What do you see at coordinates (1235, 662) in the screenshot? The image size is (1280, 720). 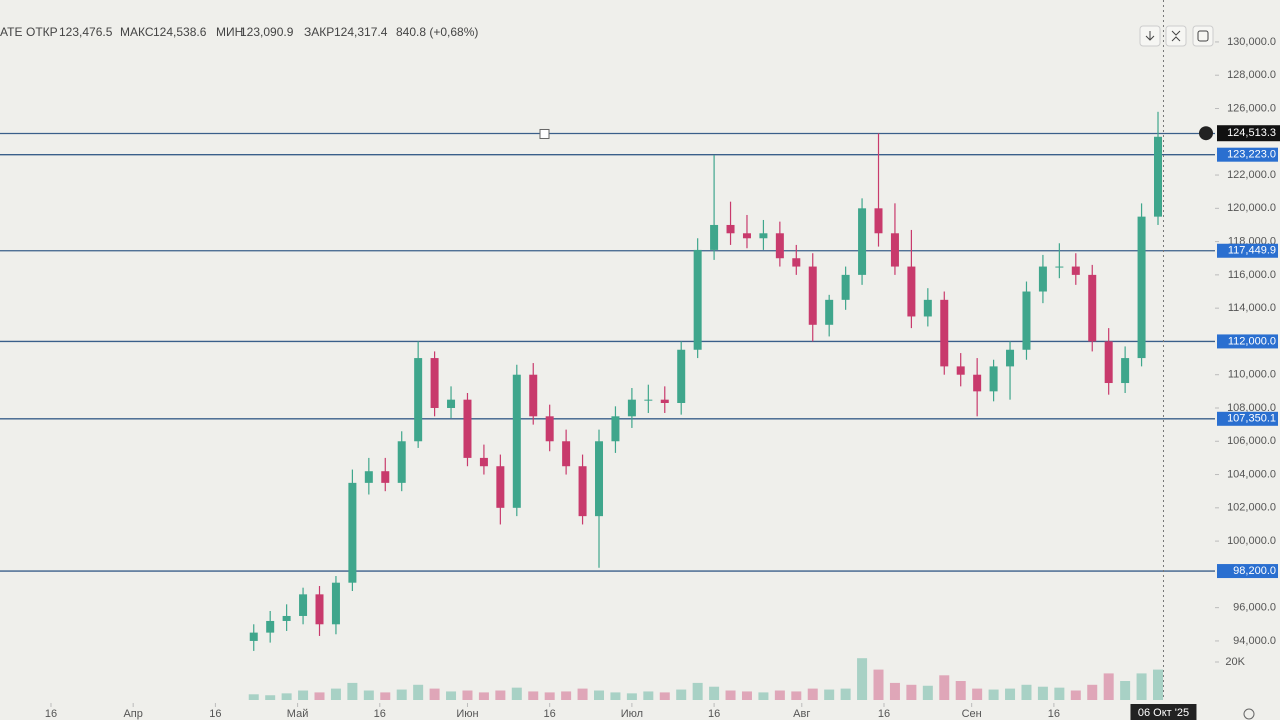 I see `volume-tick-label: 20K` at bounding box center [1235, 662].